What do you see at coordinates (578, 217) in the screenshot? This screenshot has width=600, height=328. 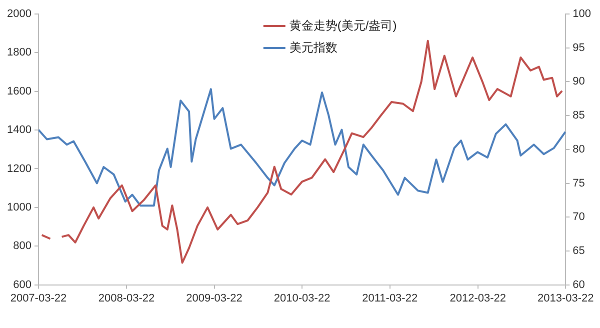 I see `y2-tick-label: 70` at bounding box center [578, 217].